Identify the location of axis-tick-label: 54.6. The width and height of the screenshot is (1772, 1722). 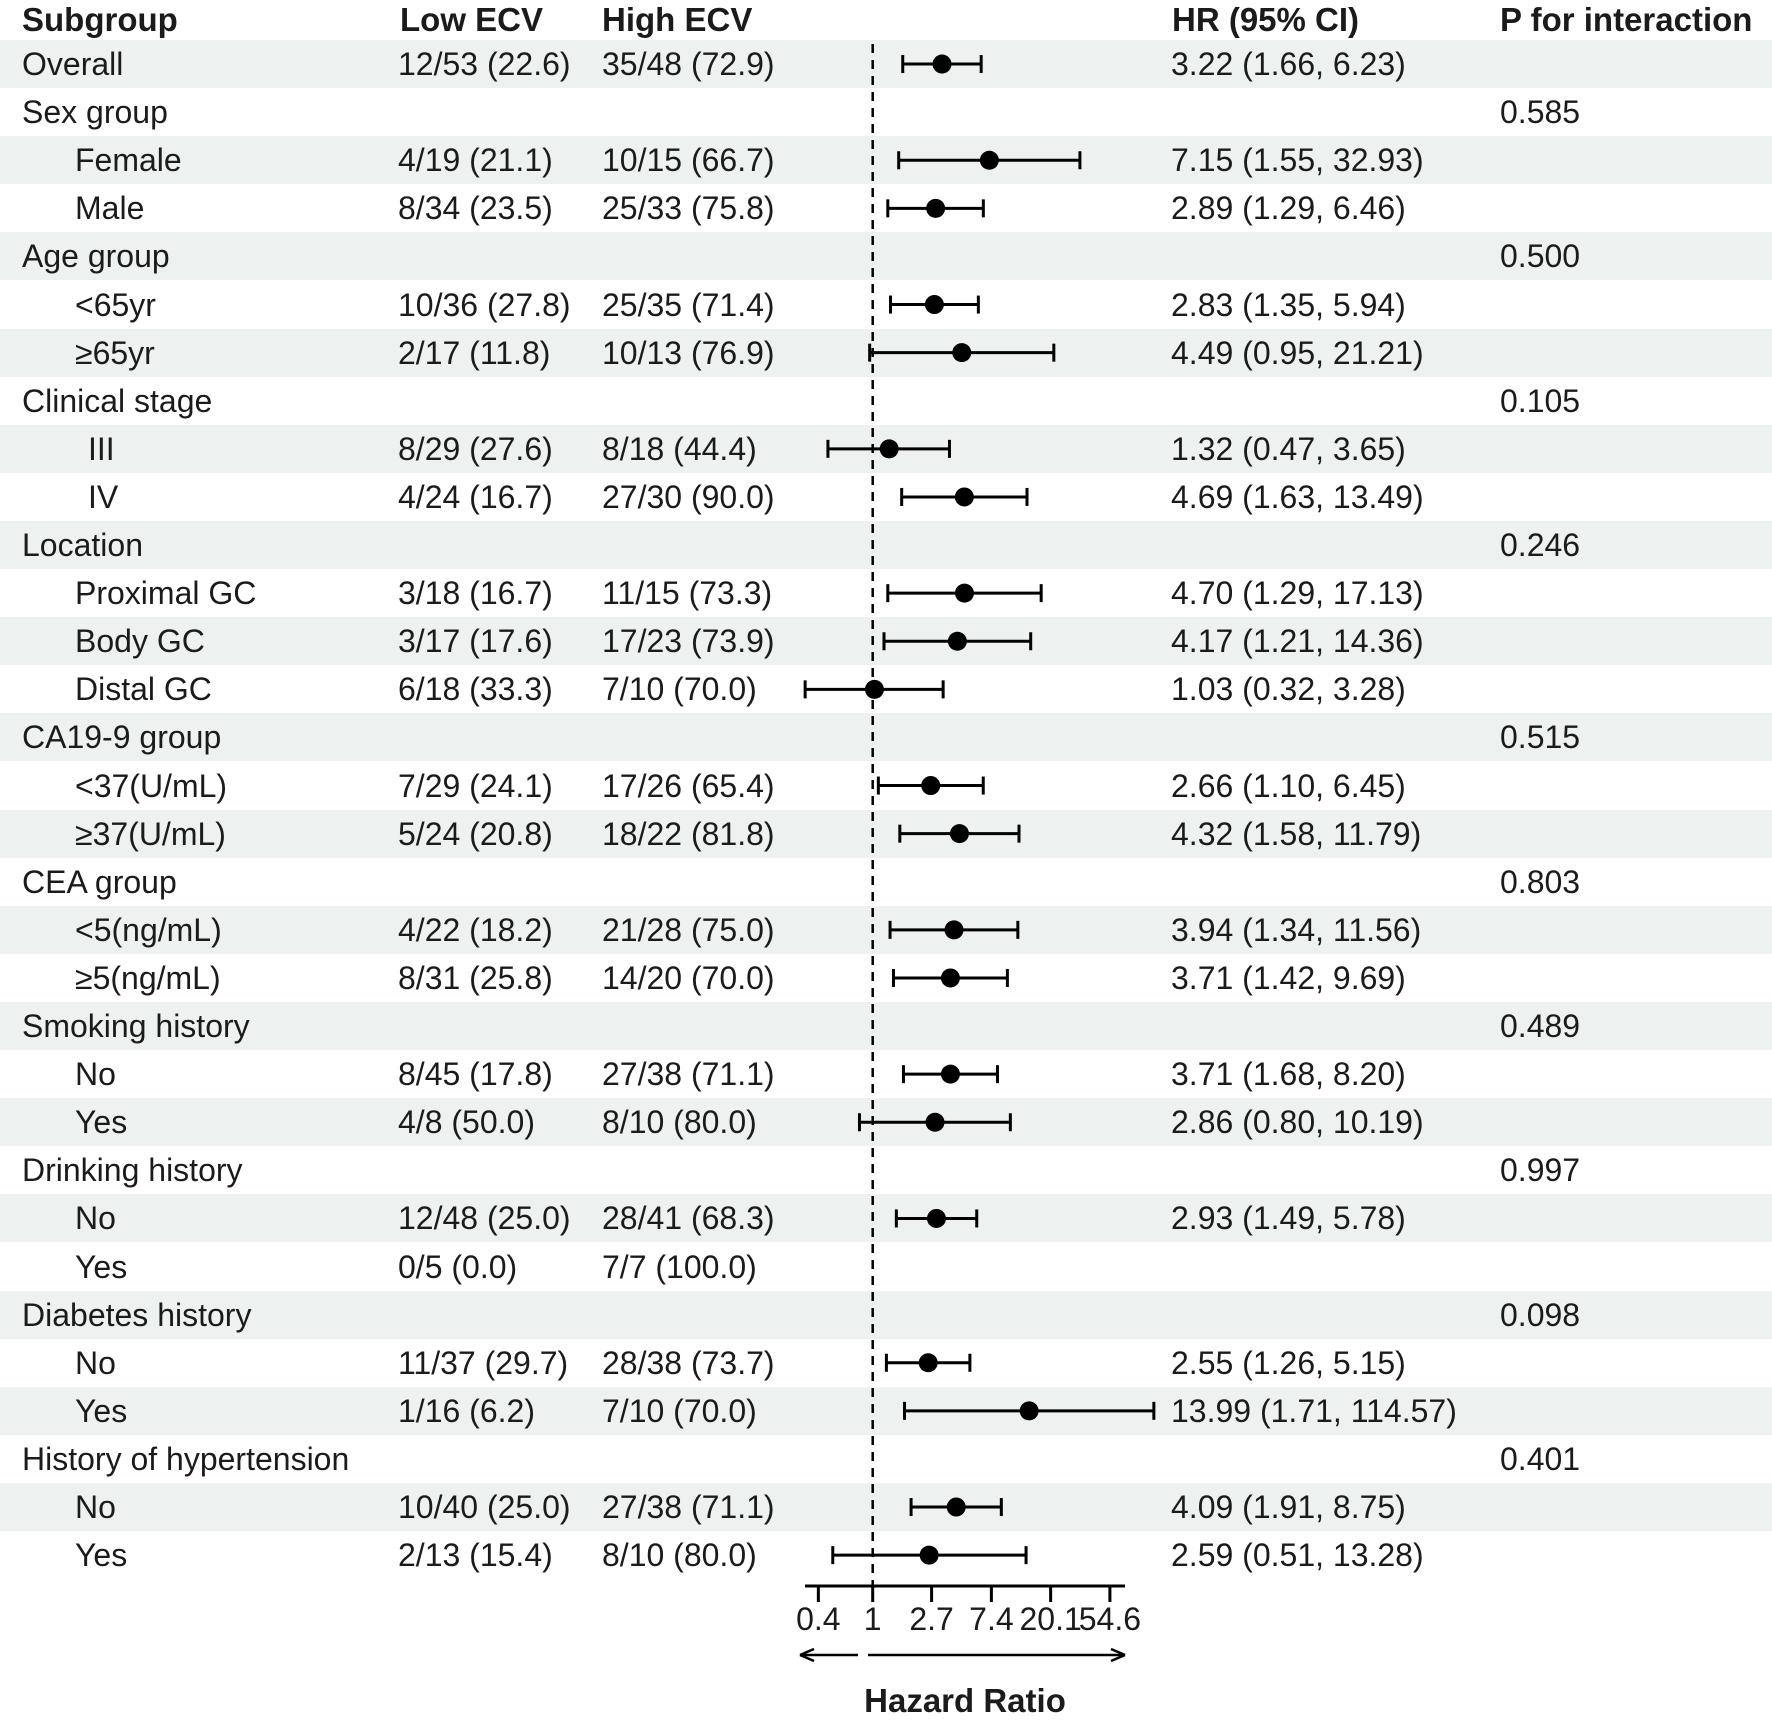
(1110, 1619).